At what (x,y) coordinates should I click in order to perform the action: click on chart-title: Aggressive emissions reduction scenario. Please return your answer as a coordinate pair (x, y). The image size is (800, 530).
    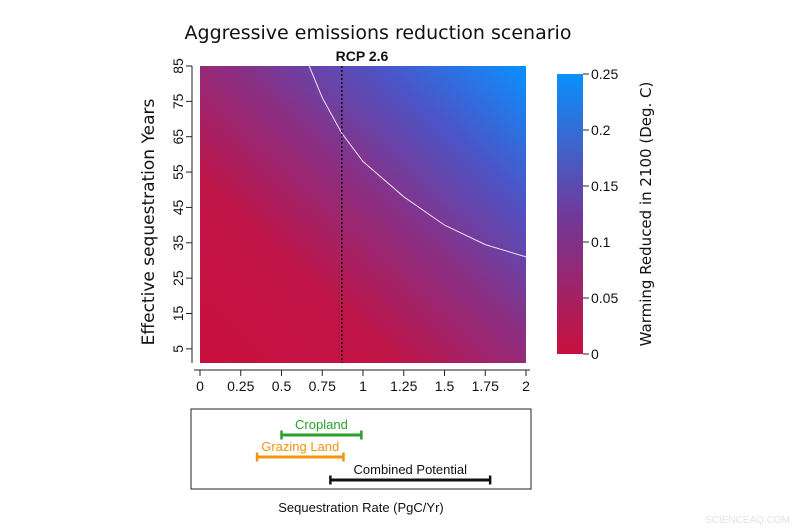
    Looking at the image, I should click on (378, 33).